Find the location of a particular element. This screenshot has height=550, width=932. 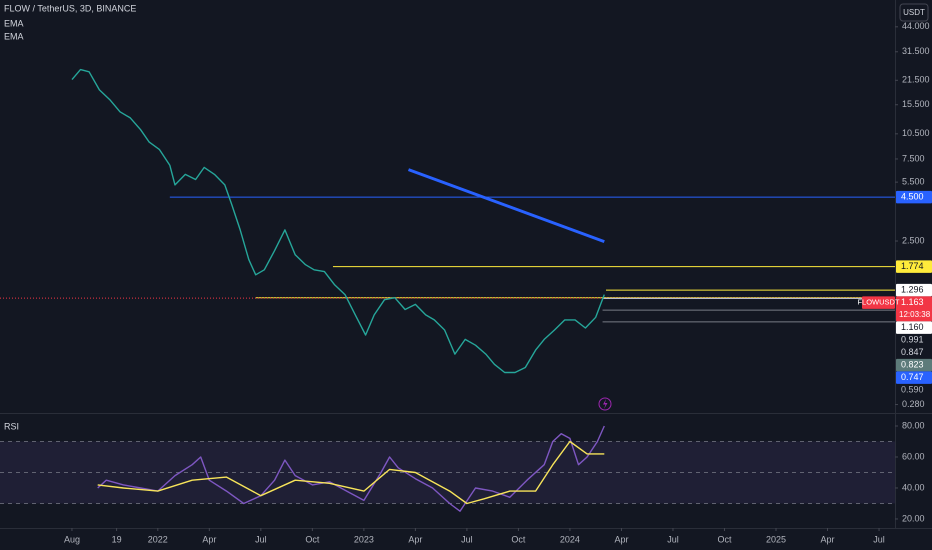

currency-button-label: USDT is located at coordinates (914, 12).